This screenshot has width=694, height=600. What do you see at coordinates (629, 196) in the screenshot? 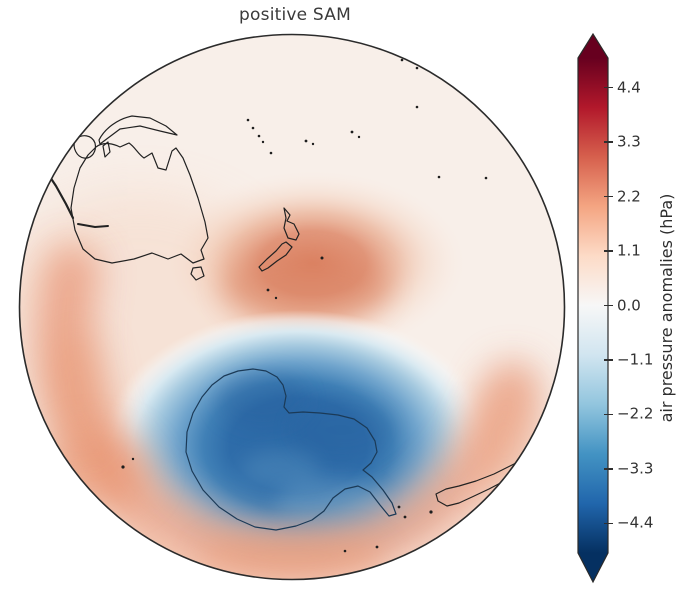
I see `colorbar-tick-label: 2.2` at bounding box center [629, 196].